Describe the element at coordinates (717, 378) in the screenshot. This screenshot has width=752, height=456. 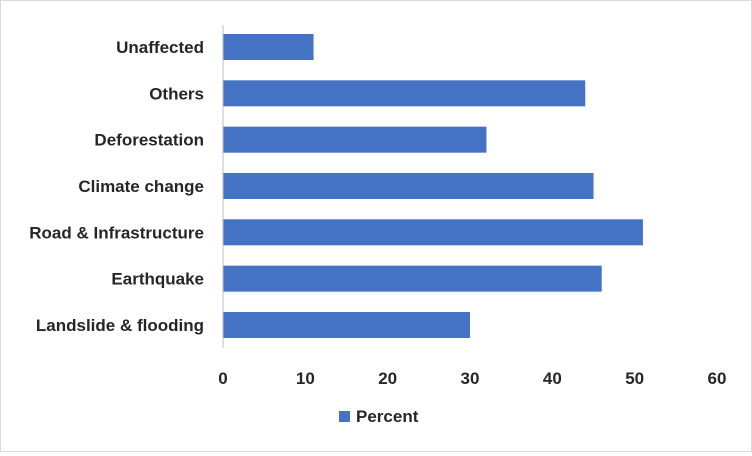
I see `x-tick-label: 60` at that location.